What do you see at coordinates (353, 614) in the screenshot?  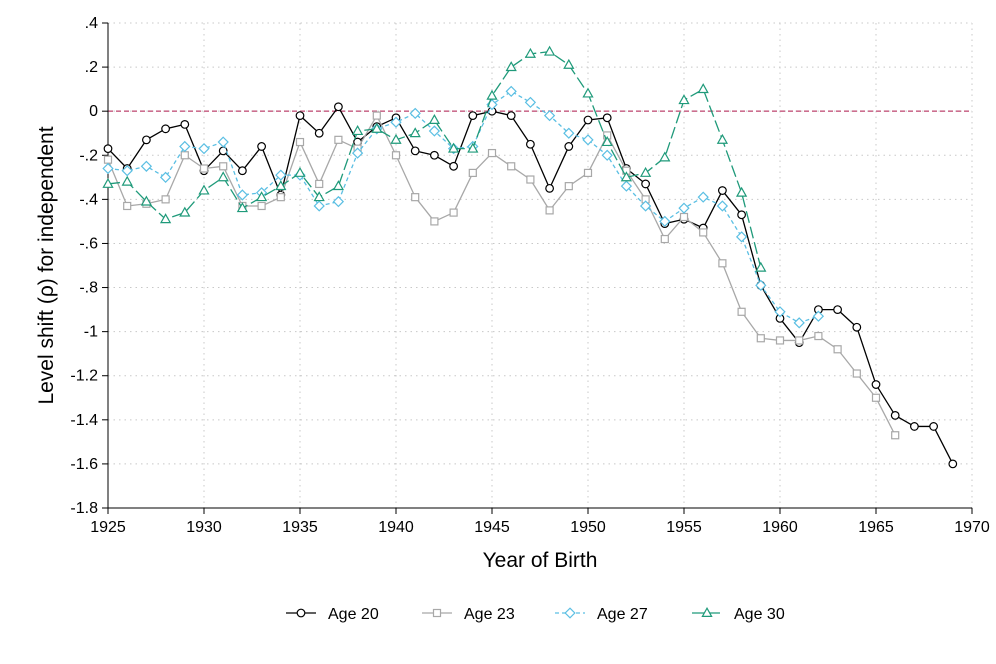 I see `legend-label: Age 20` at bounding box center [353, 614].